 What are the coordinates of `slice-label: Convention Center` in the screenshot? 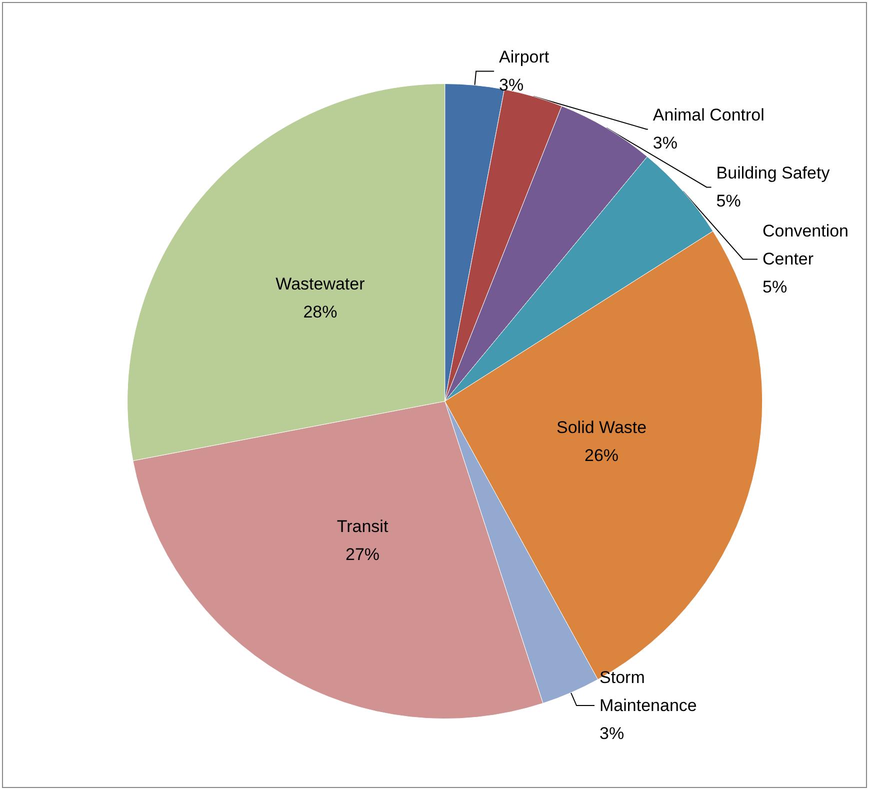 It's located at (808, 245).